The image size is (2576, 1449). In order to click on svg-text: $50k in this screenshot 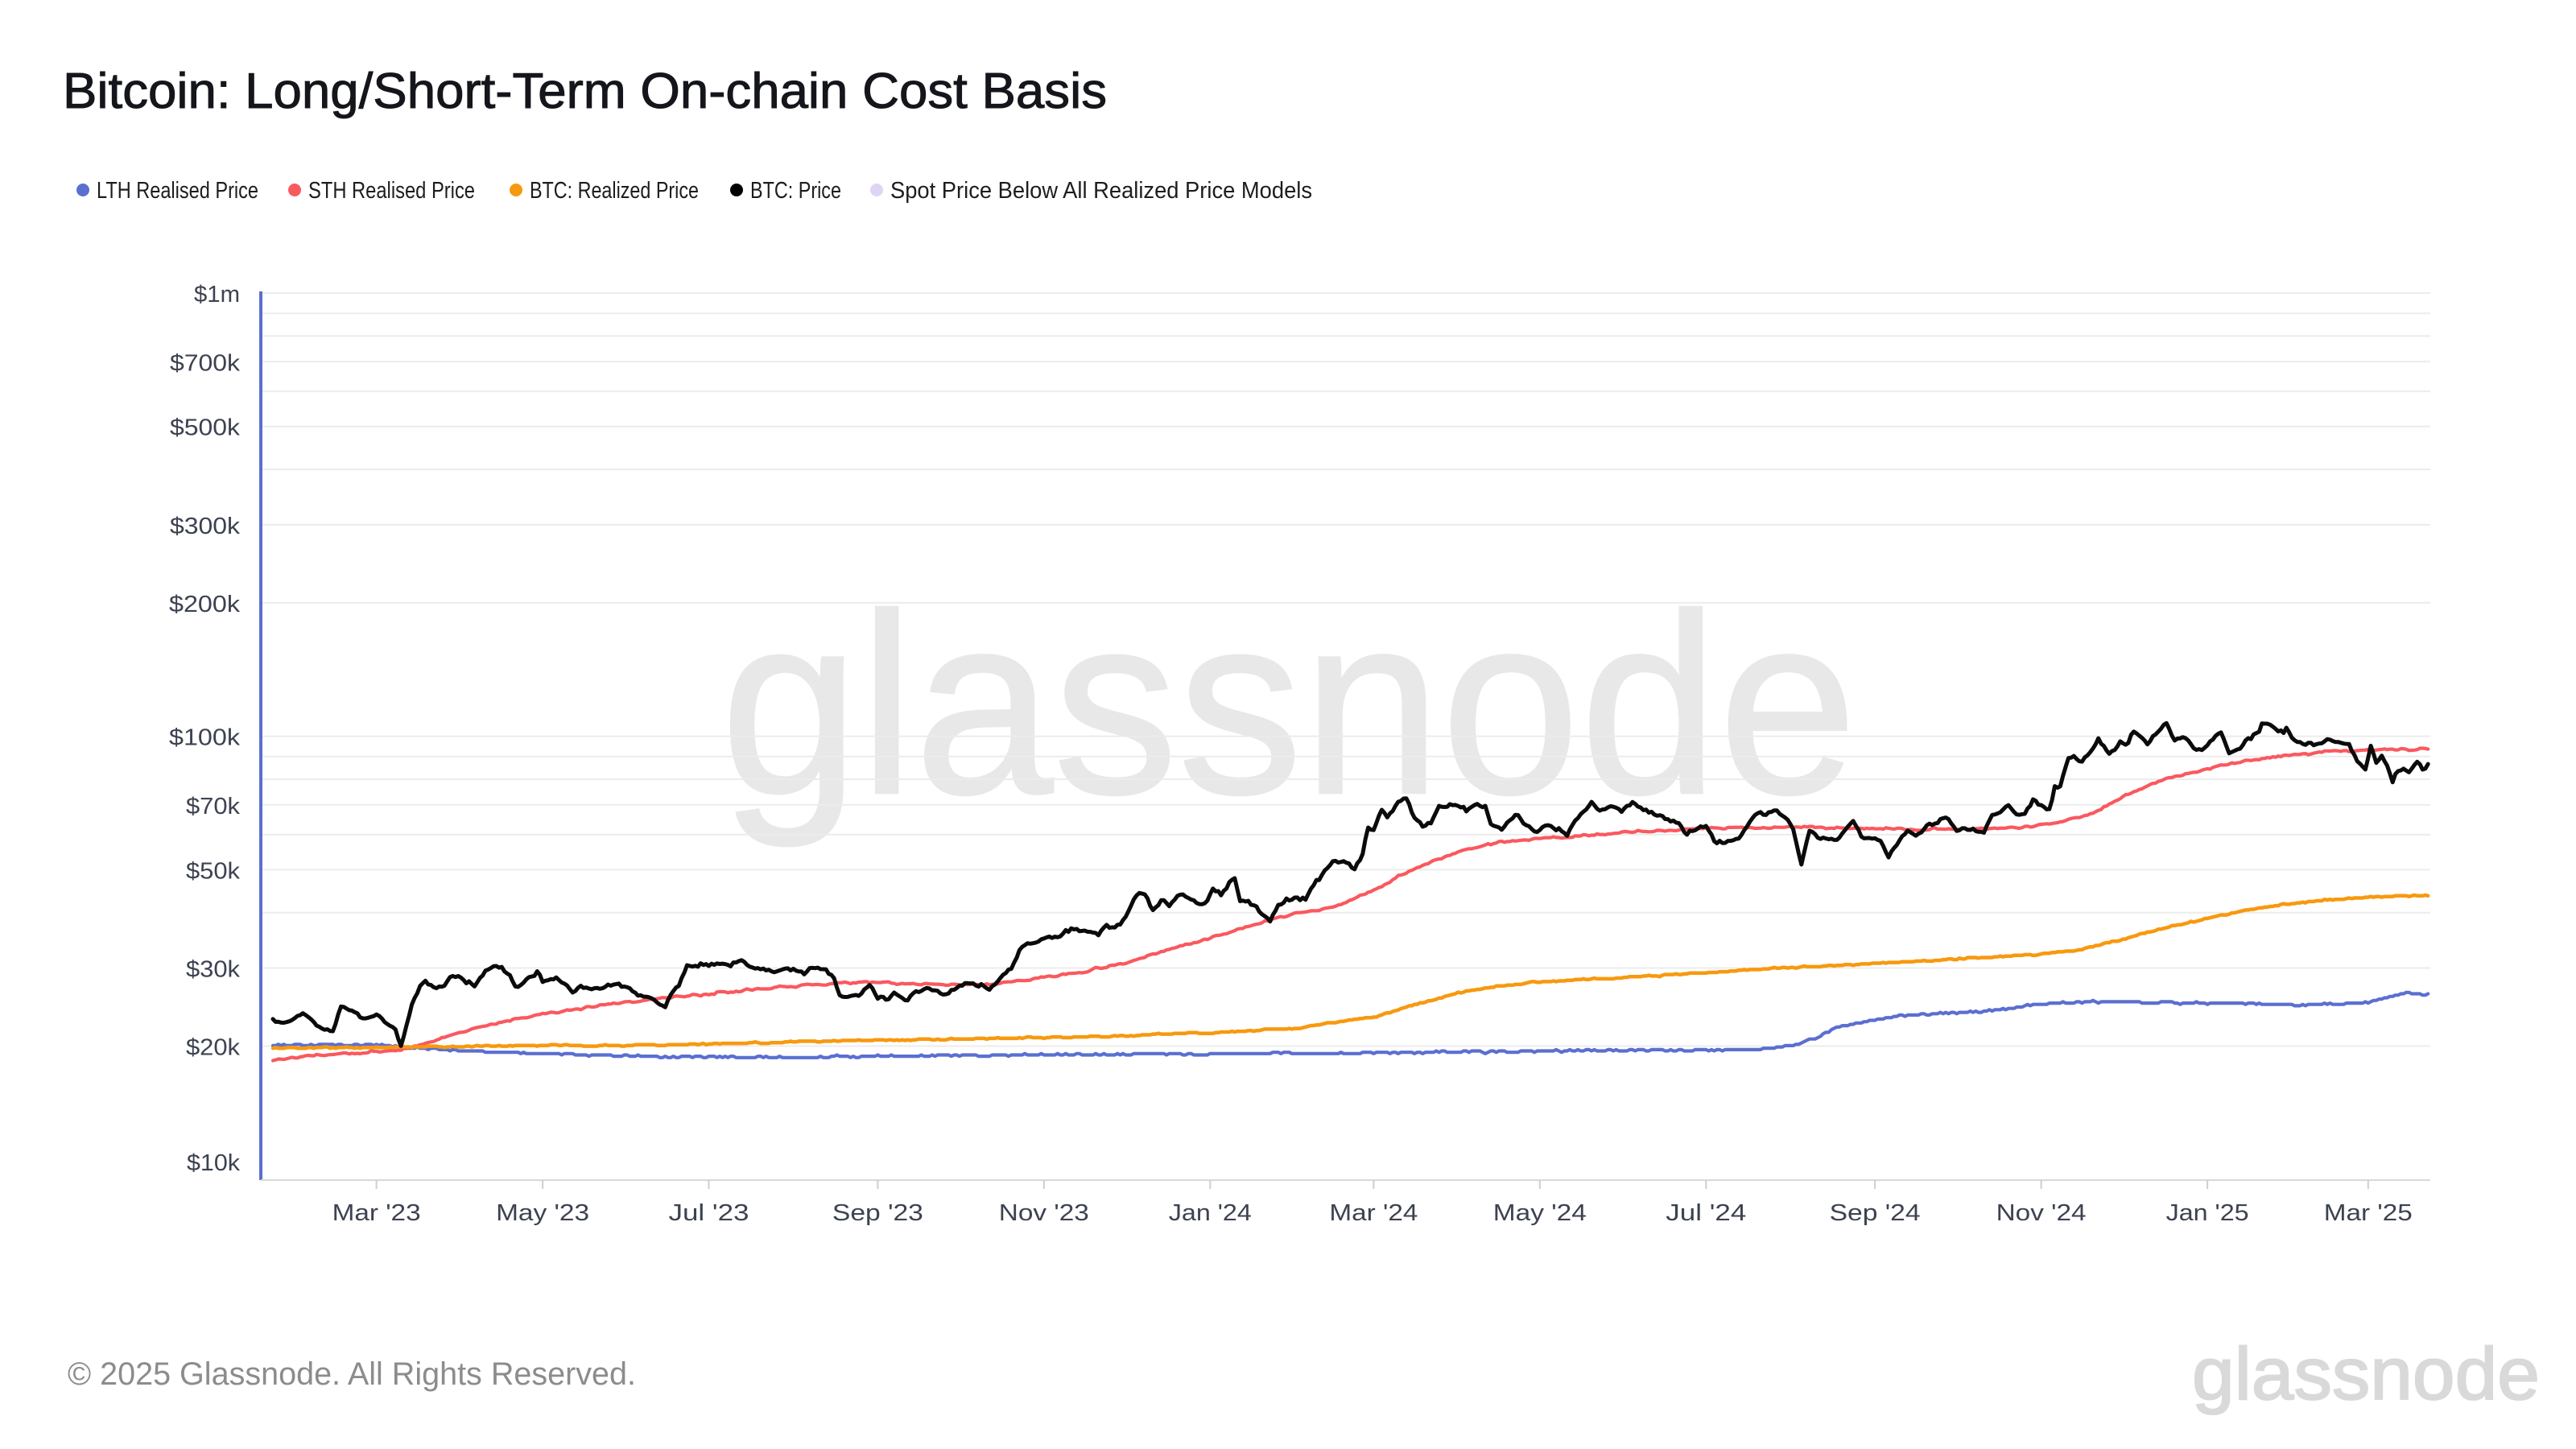, I will do `click(213, 871)`.